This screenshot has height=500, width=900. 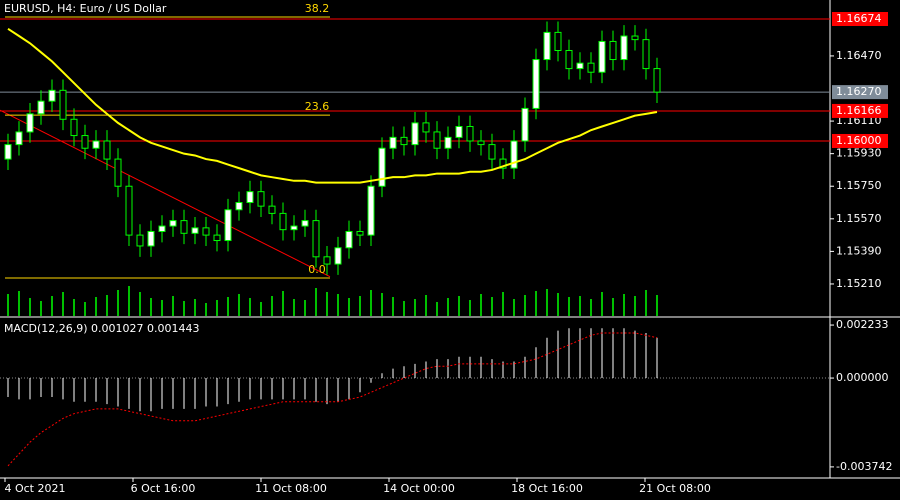 What do you see at coordinates (419, 488) in the screenshot?
I see `x-tick-label: 14 Oct 00:00` at bounding box center [419, 488].